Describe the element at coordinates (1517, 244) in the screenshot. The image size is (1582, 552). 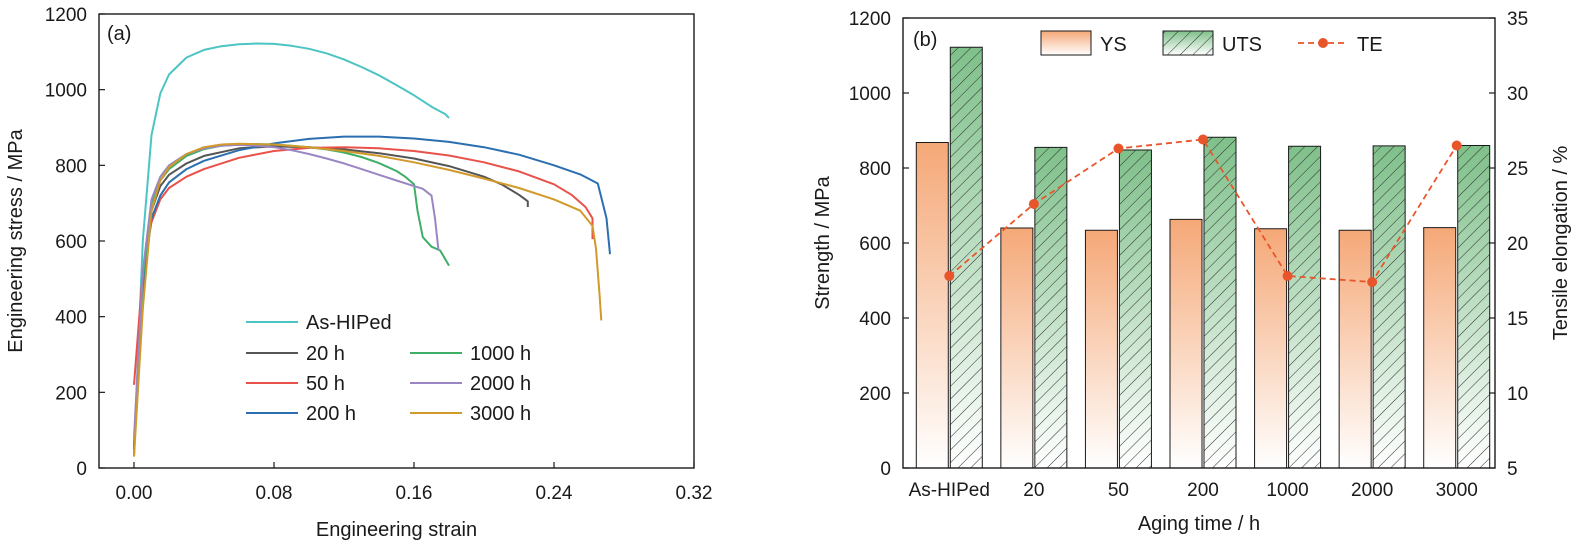
I see `b-y2-tick-label: 20` at that location.